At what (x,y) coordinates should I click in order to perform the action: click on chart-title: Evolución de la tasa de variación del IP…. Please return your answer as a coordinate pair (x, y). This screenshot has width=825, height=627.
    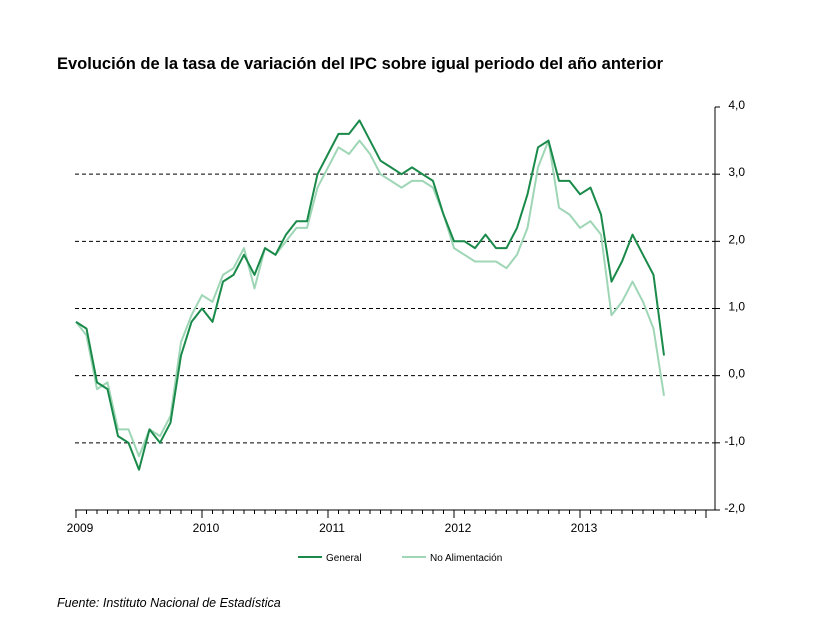
    Looking at the image, I should click on (360, 64).